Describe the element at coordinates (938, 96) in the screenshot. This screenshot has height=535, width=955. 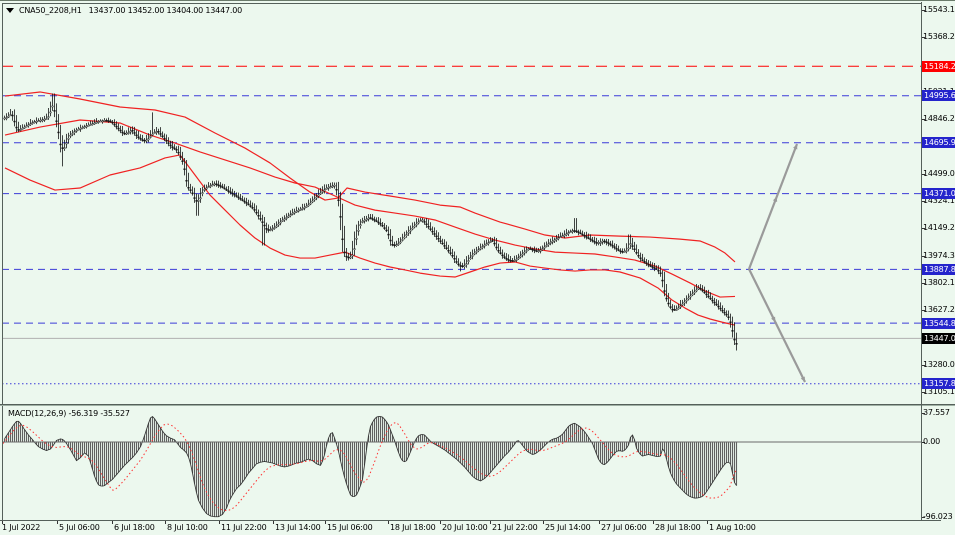
I see `price-level-label: 14995.62` at that location.